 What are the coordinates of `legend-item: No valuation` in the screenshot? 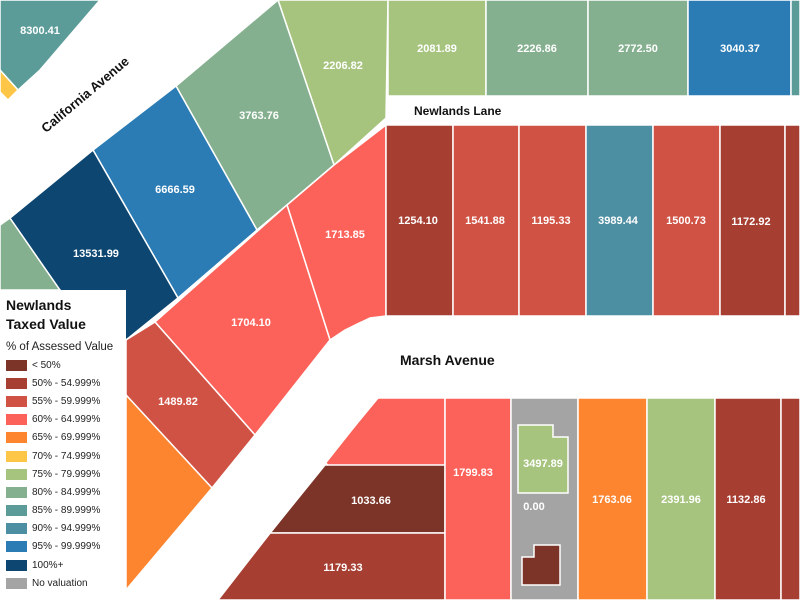 It's located at (66, 583).